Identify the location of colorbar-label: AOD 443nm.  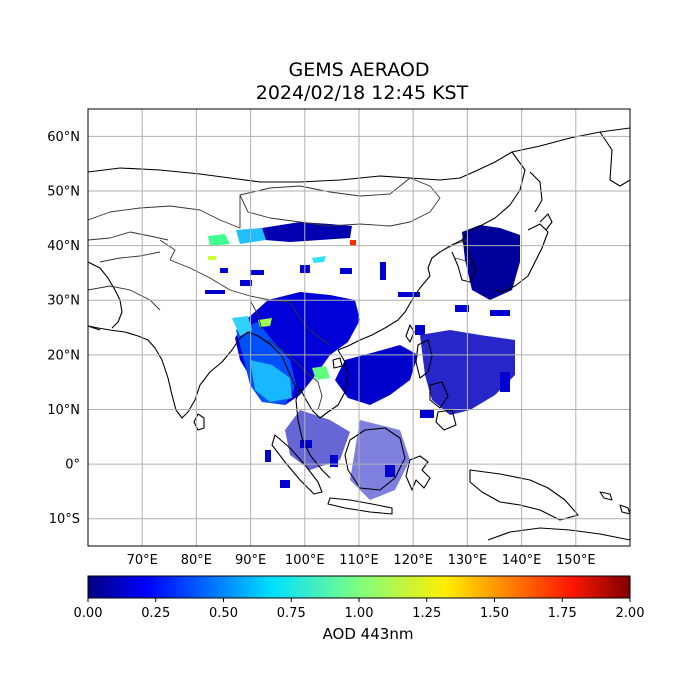
(368, 634).